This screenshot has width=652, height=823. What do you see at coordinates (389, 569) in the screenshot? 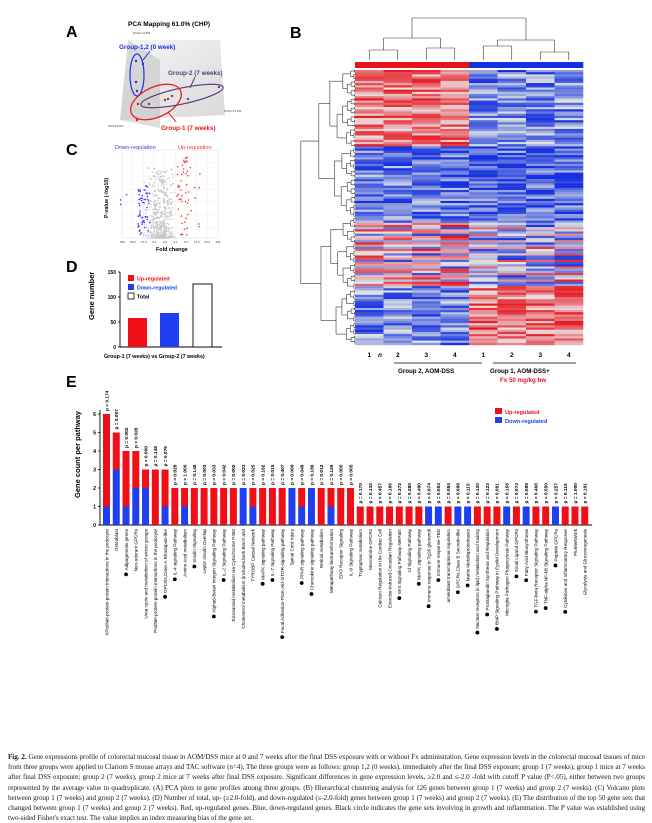
I see `e-pathway-label: Exercise-induced Circadian Regulation` at bounding box center [389, 569].